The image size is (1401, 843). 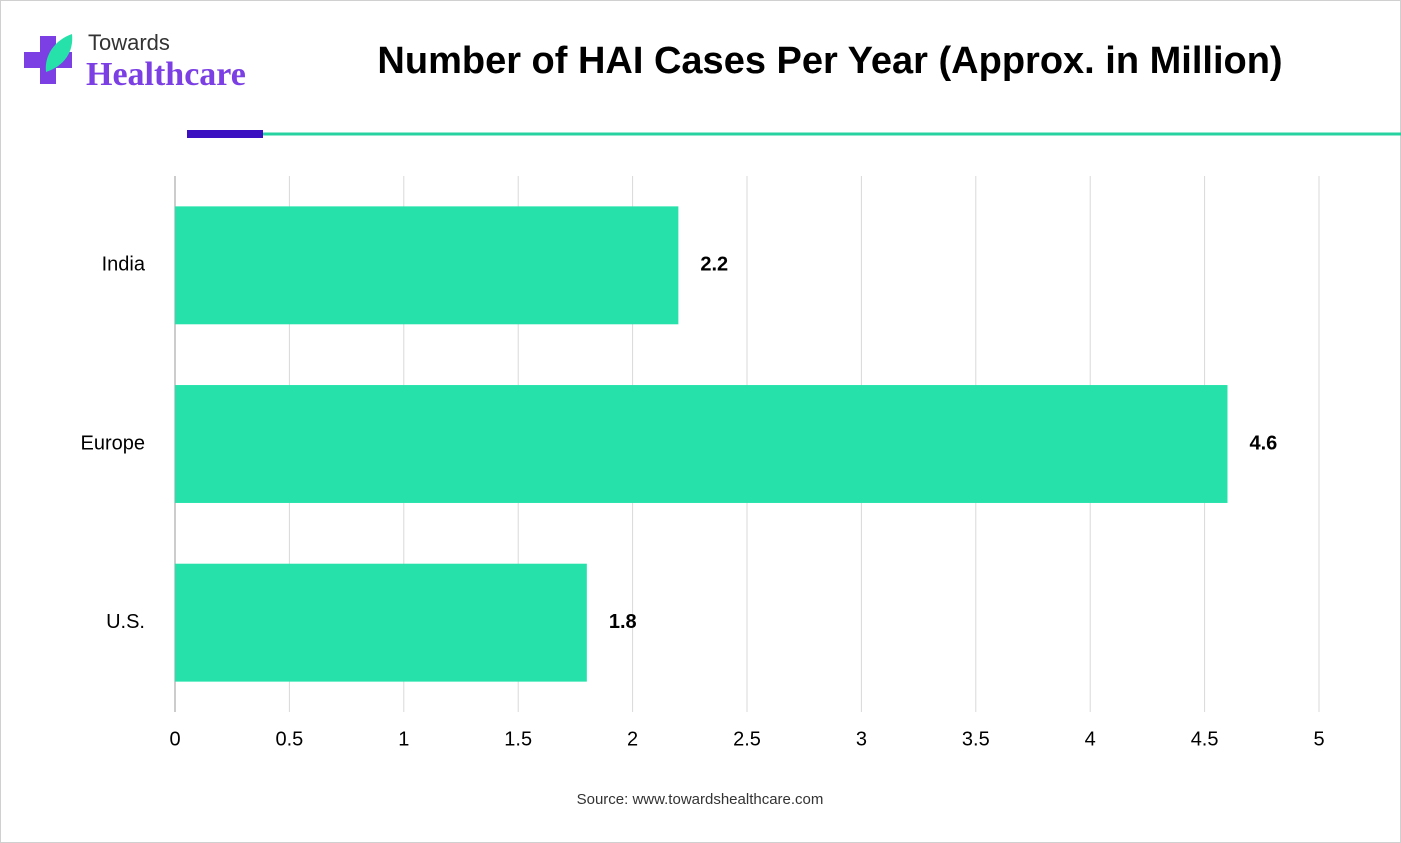 I want to click on x-tick-label: 3.5, so click(x=976, y=739).